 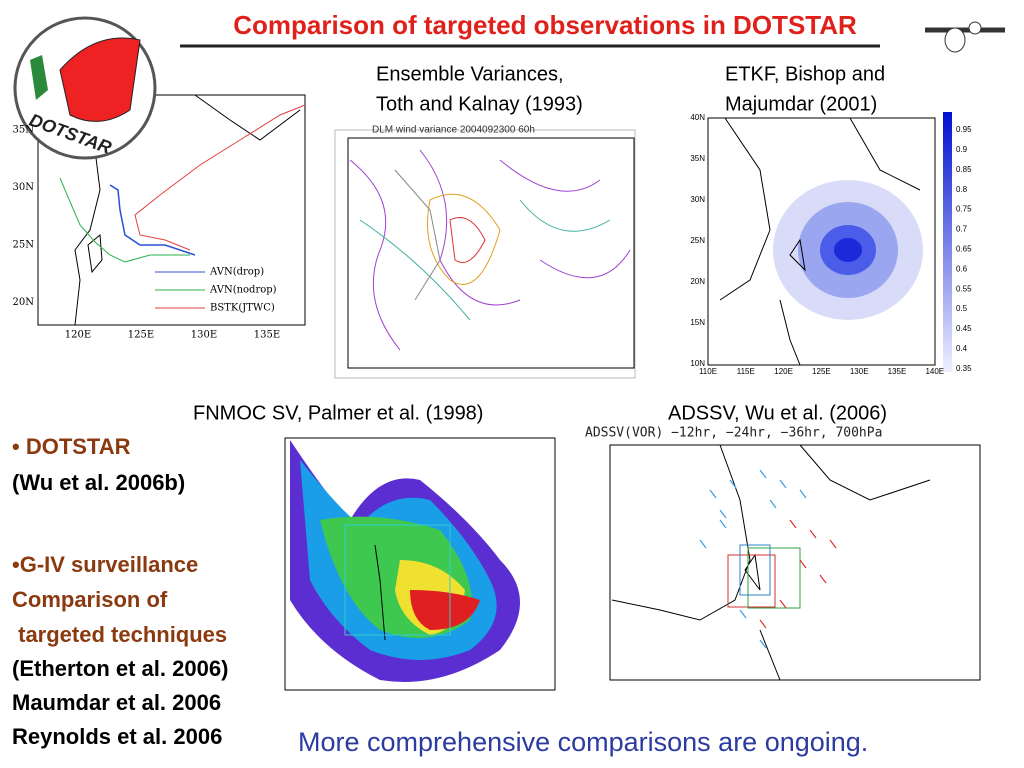 What do you see at coordinates (220, 177) in the screenshot?
I see `track-bstk` at bounding box center [220, 177].